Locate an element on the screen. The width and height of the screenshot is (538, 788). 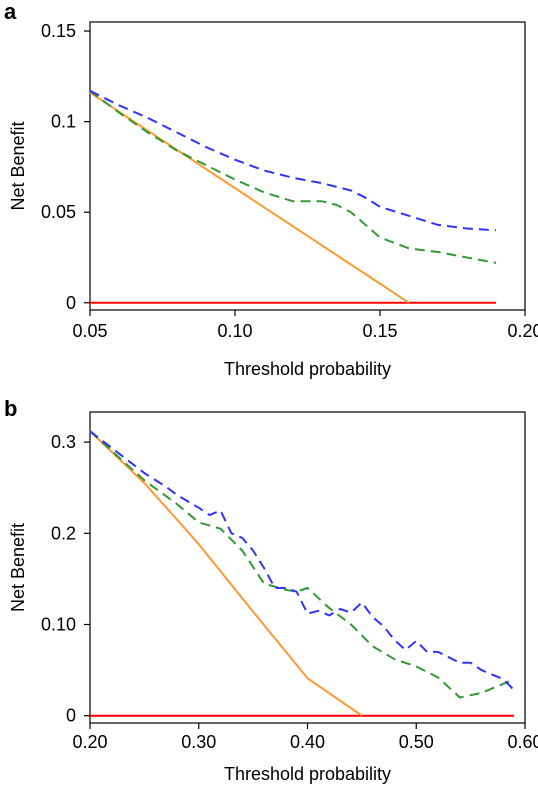
x-tick-label: 0.10 is located at coordinates (234, 331).